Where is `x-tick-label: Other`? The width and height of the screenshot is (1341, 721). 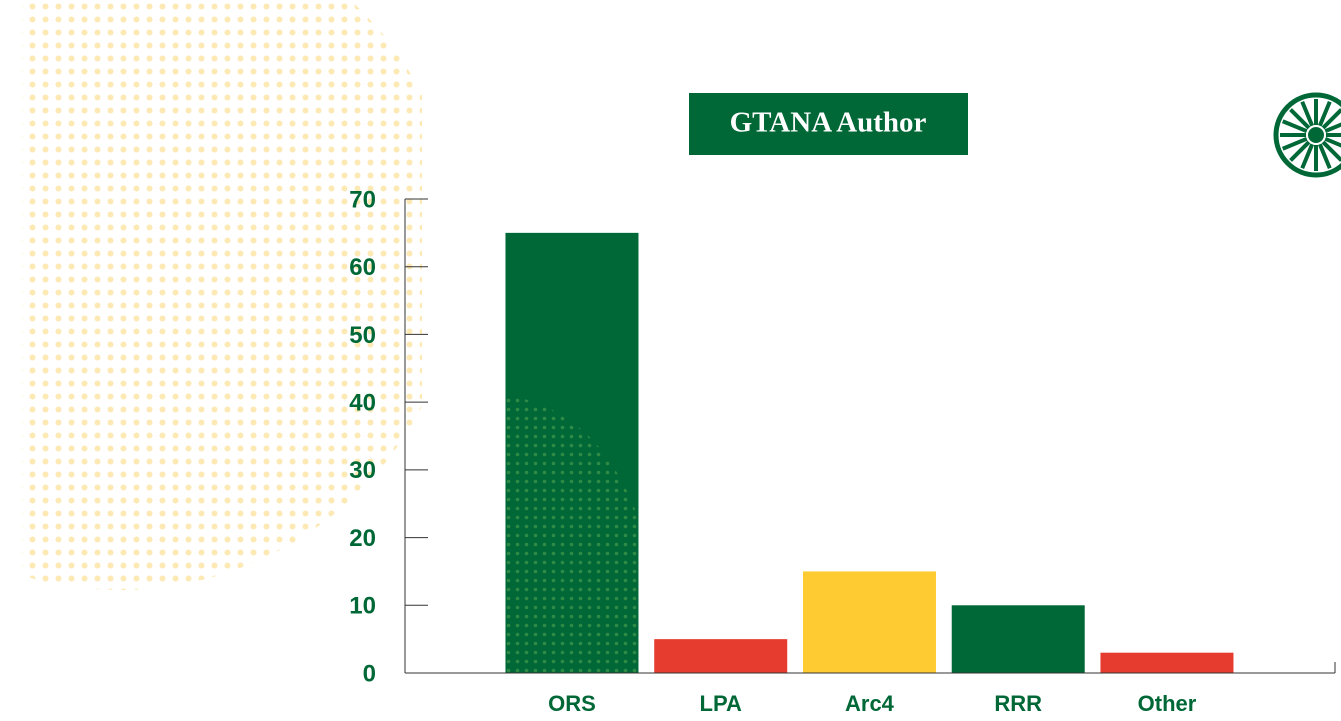
x-tick-label: Other is located at coordinates (1167, 703).